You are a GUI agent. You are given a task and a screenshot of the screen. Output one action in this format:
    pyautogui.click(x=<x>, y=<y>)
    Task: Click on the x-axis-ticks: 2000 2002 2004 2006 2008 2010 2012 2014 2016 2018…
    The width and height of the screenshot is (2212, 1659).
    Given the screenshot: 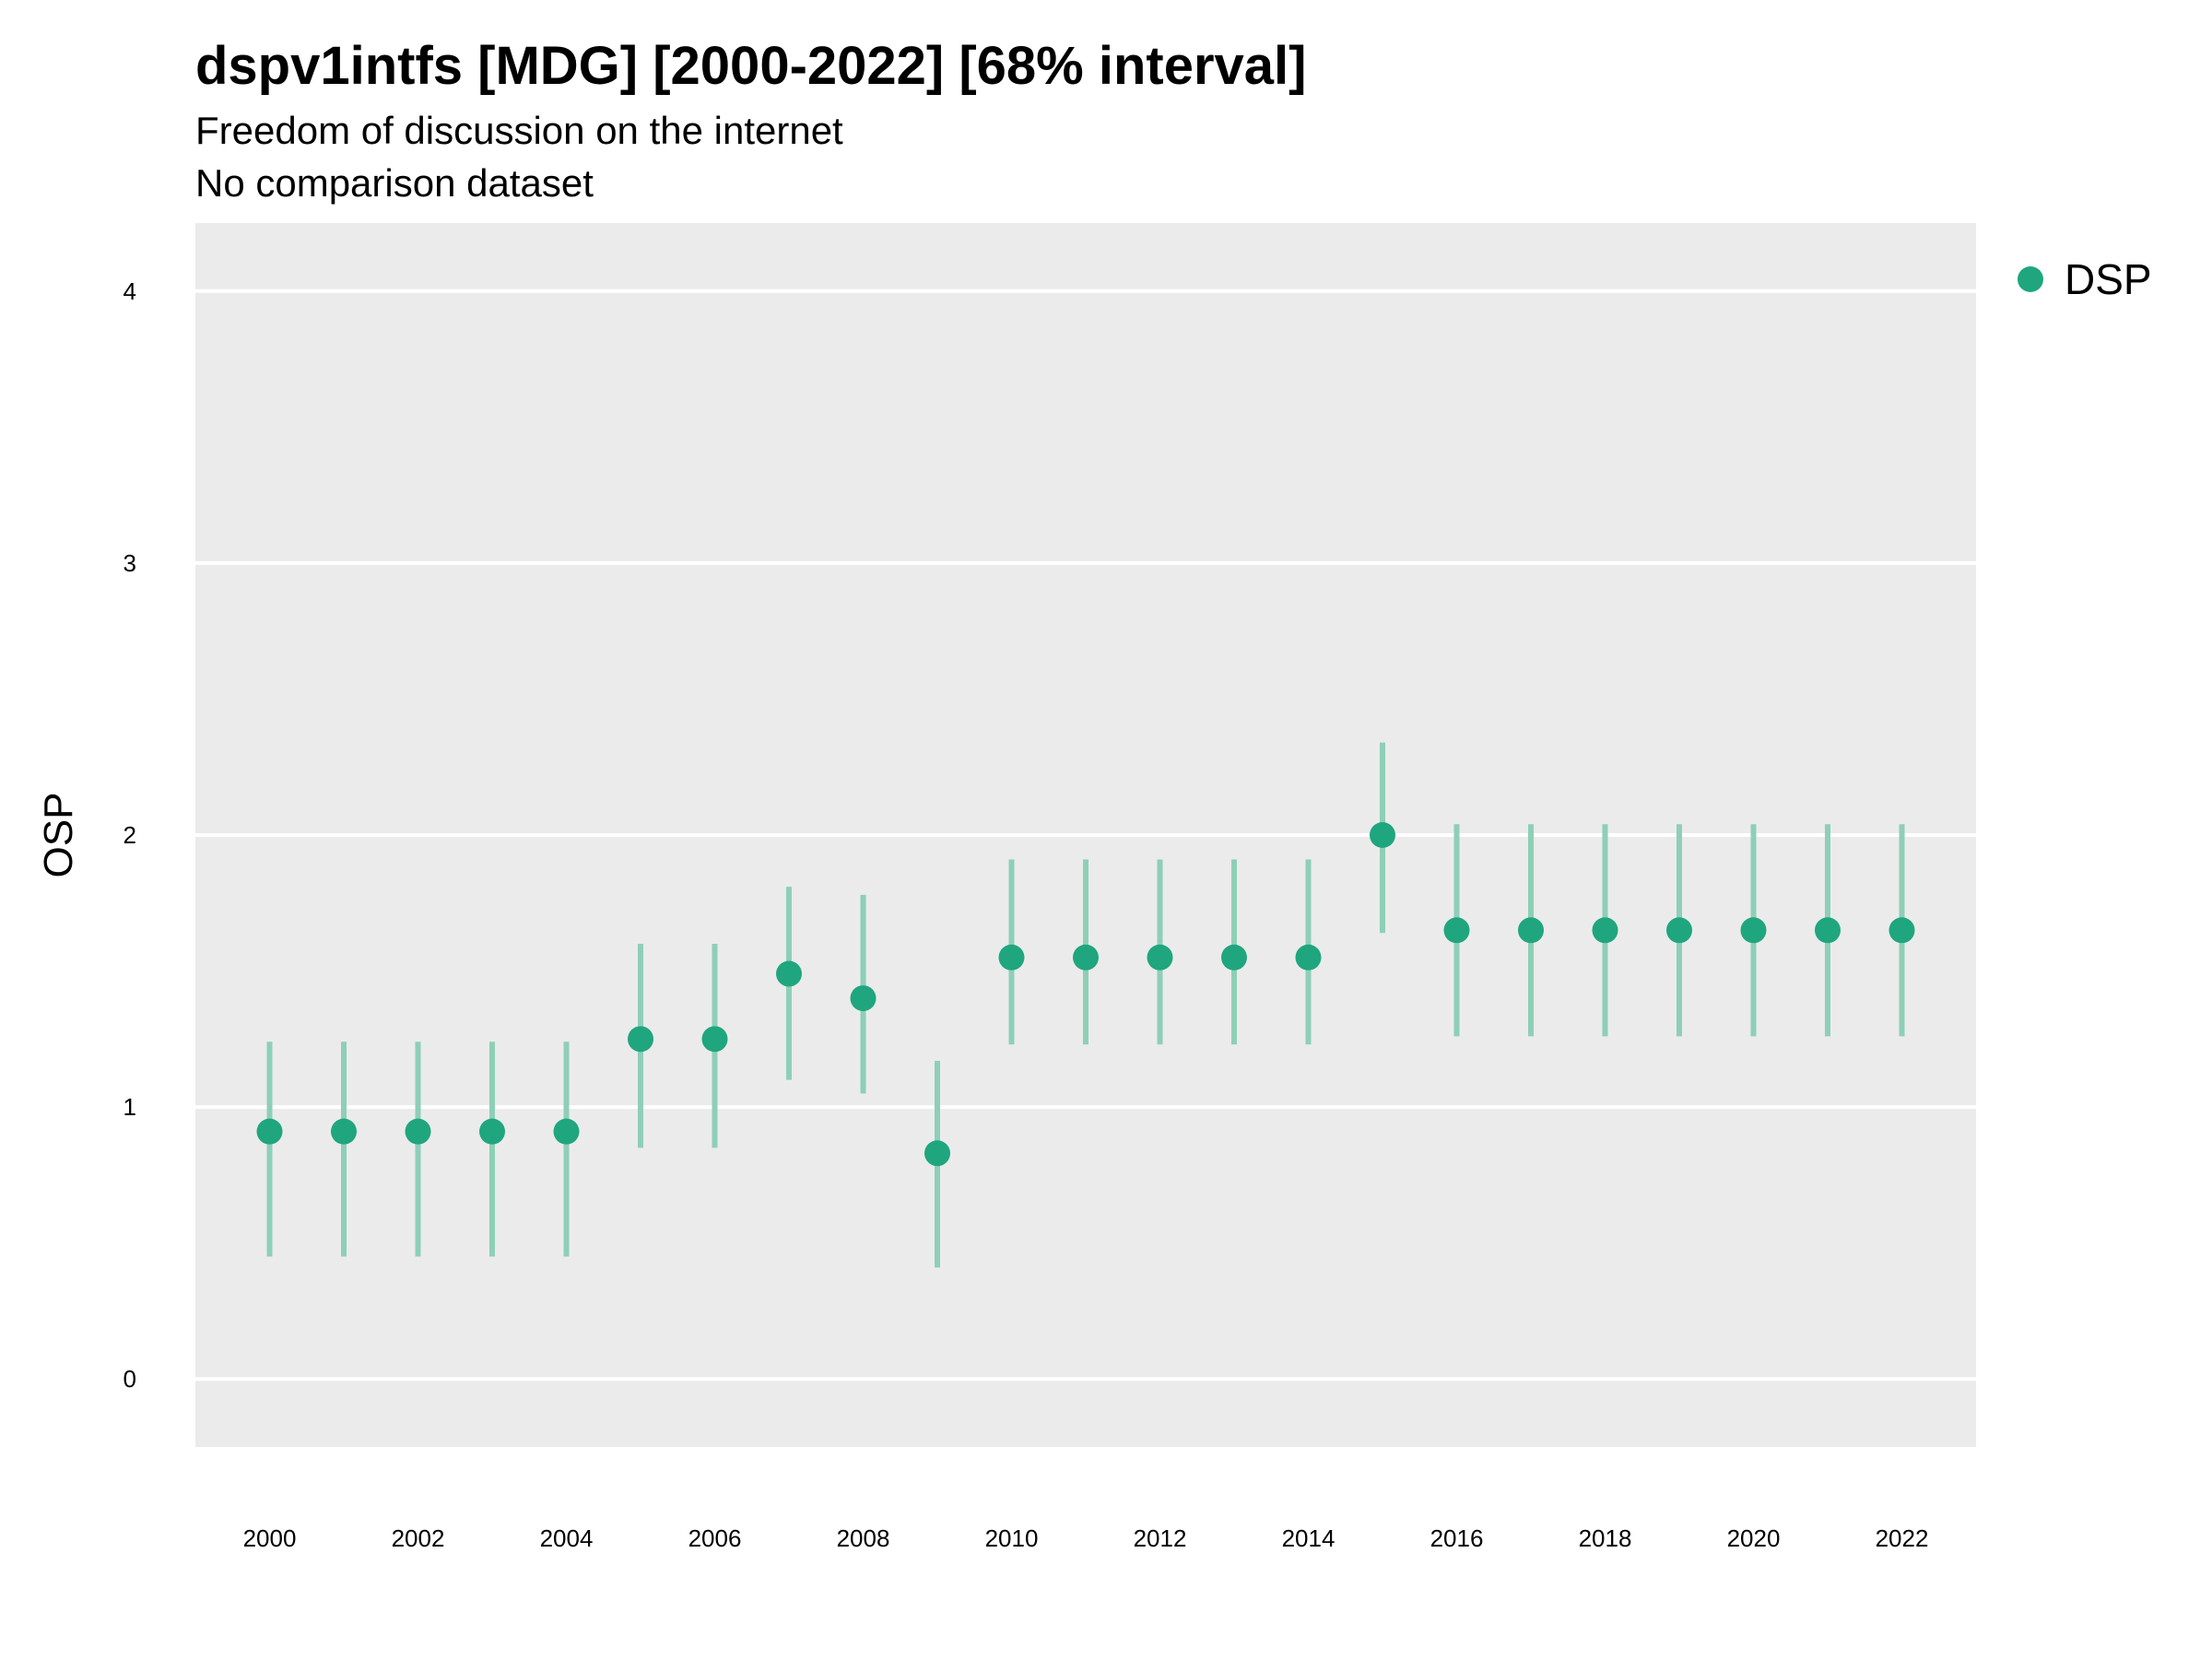 What is the action you would take?
    pyautogui.click(x=1086, y=1538)
    